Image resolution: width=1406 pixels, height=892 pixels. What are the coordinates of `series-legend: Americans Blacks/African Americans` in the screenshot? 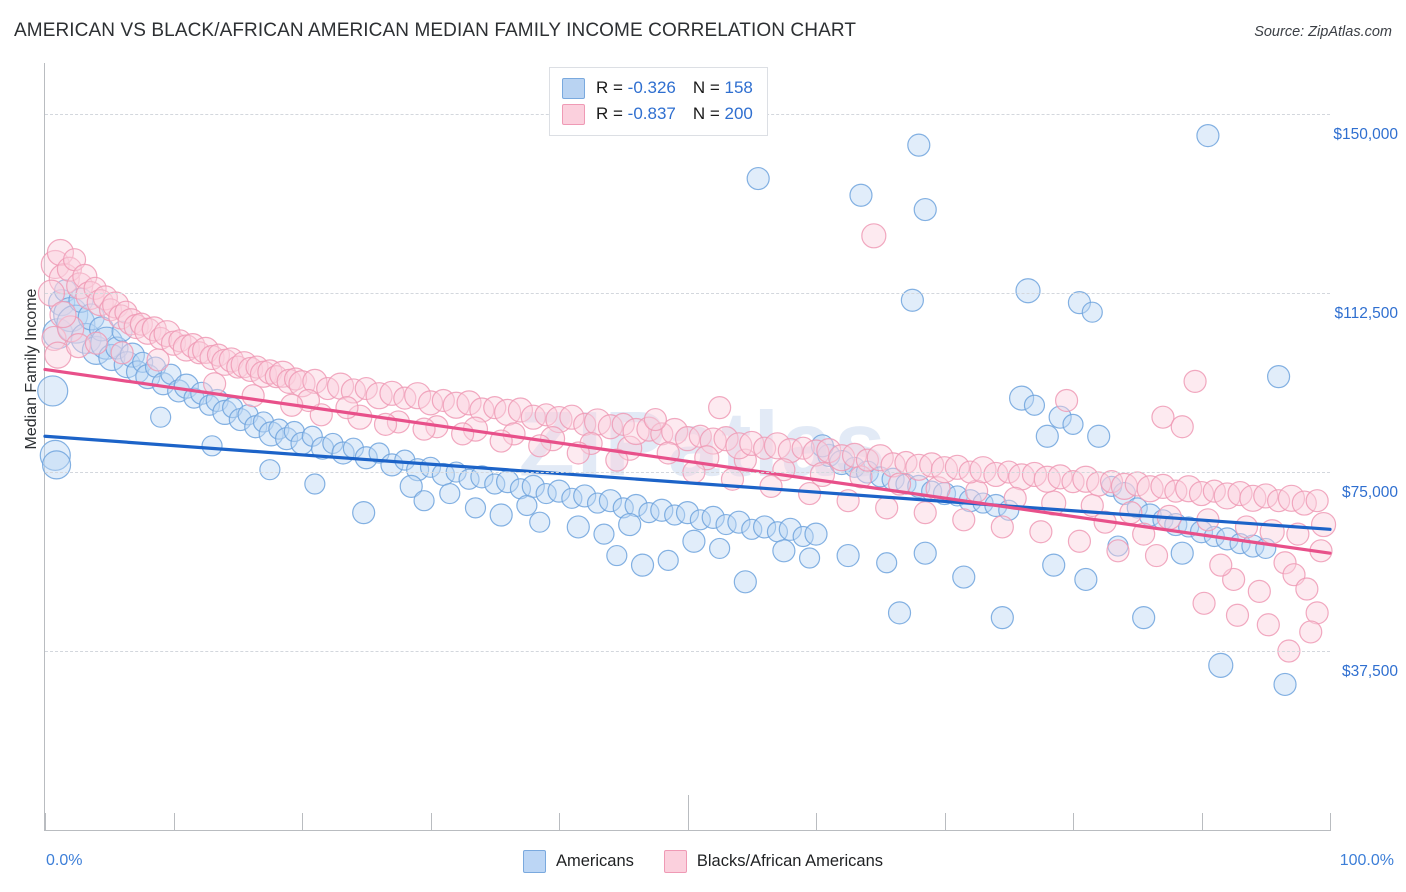 It's located at (703, 861).